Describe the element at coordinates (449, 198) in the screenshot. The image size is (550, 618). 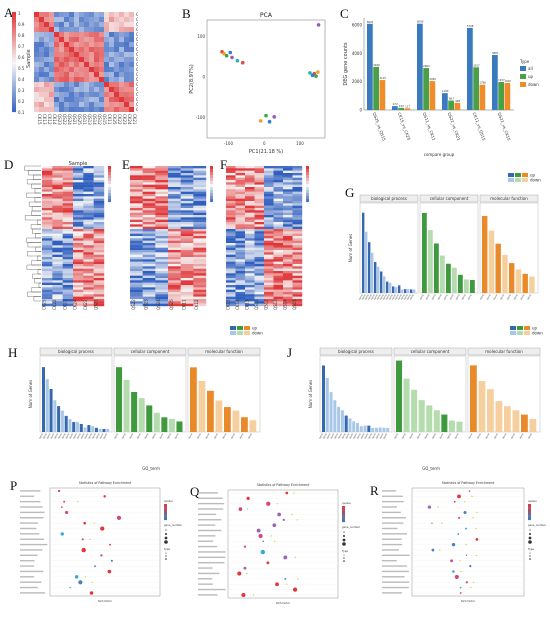
I see `go-section-label: cellular component` at that location.